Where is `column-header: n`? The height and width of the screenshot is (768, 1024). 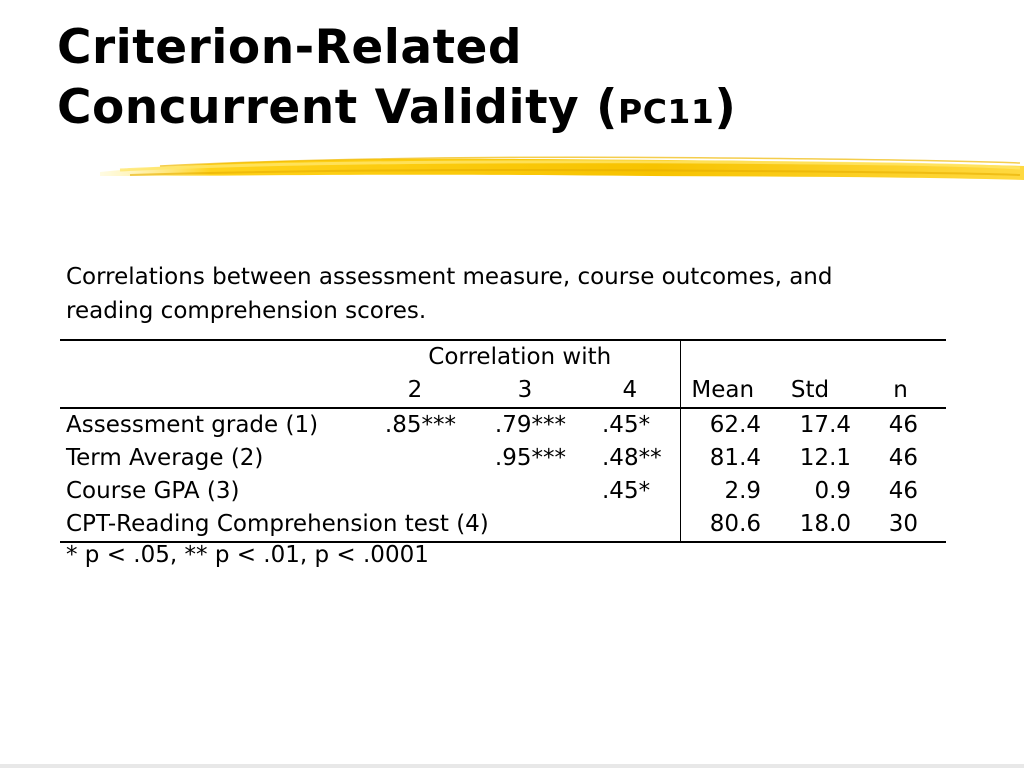 column-header: n is located at coordinates (901, 391).